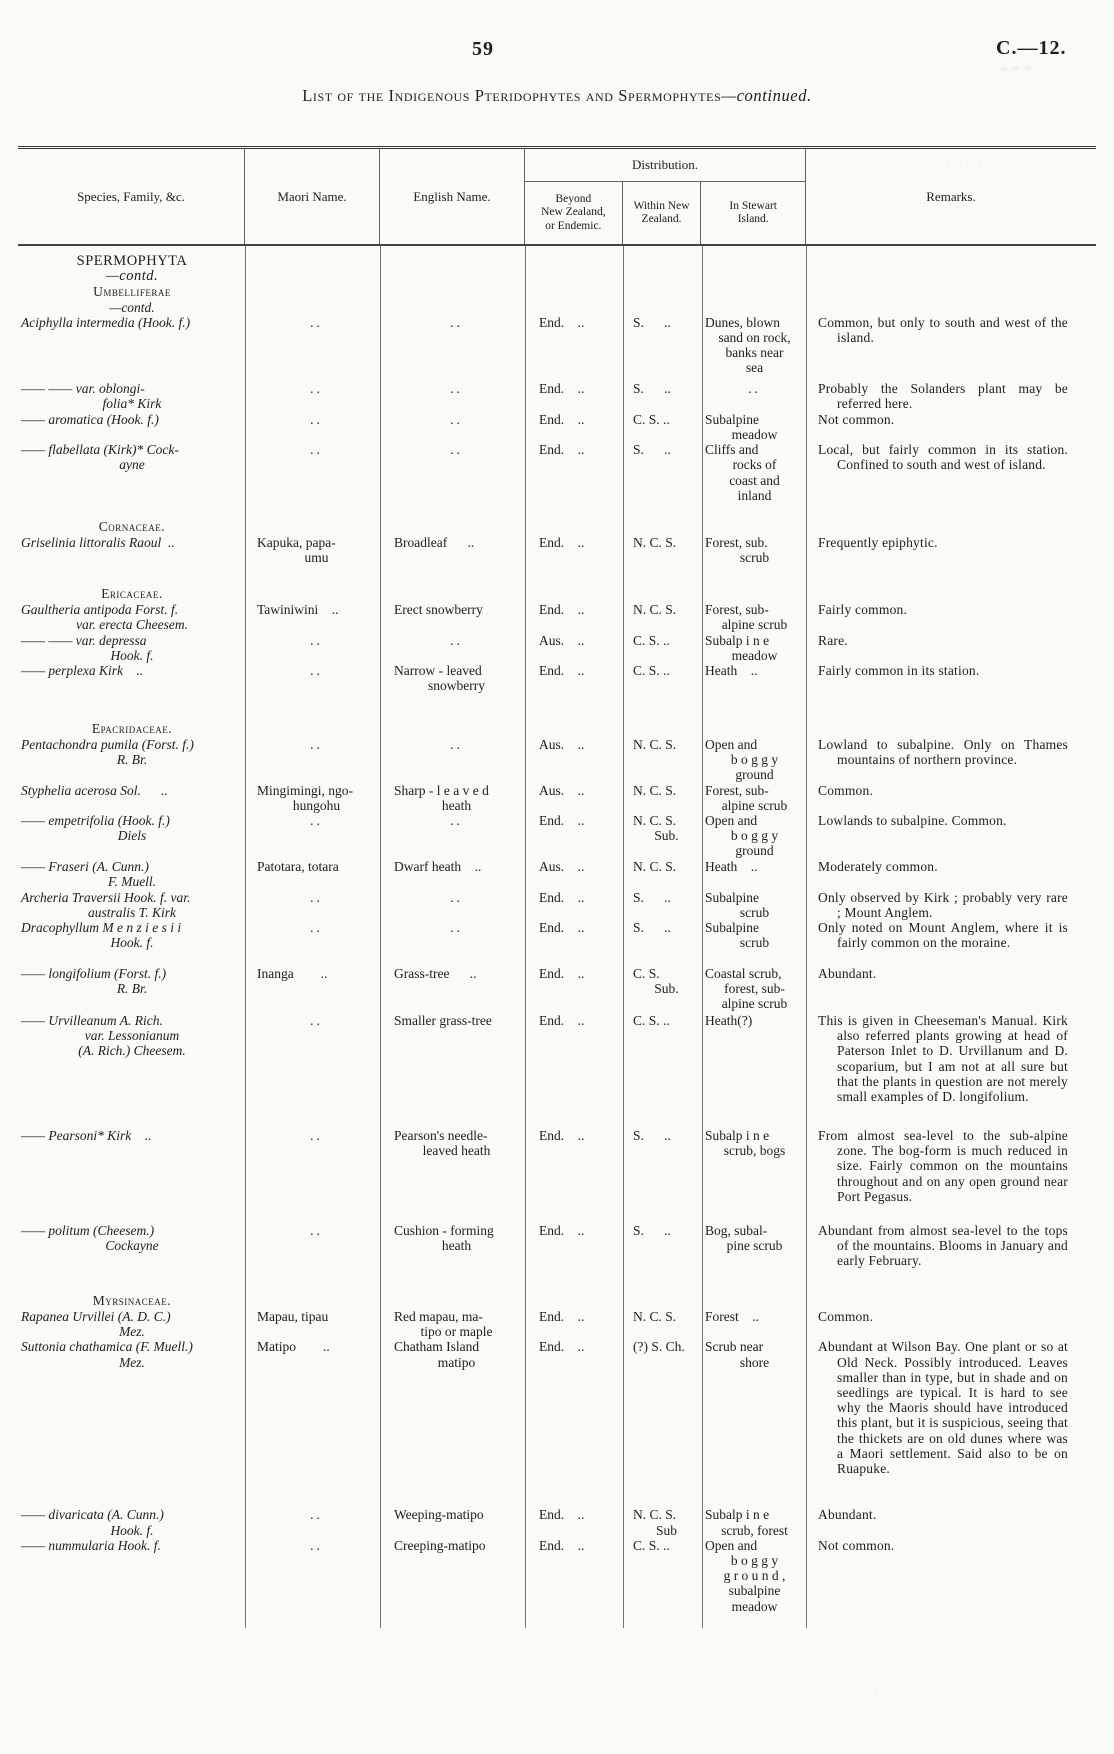 The width and height of the screenshot is (1114, 1754). I want to click on column-header-within-nz: Within New Zealand., so click(662, 213).